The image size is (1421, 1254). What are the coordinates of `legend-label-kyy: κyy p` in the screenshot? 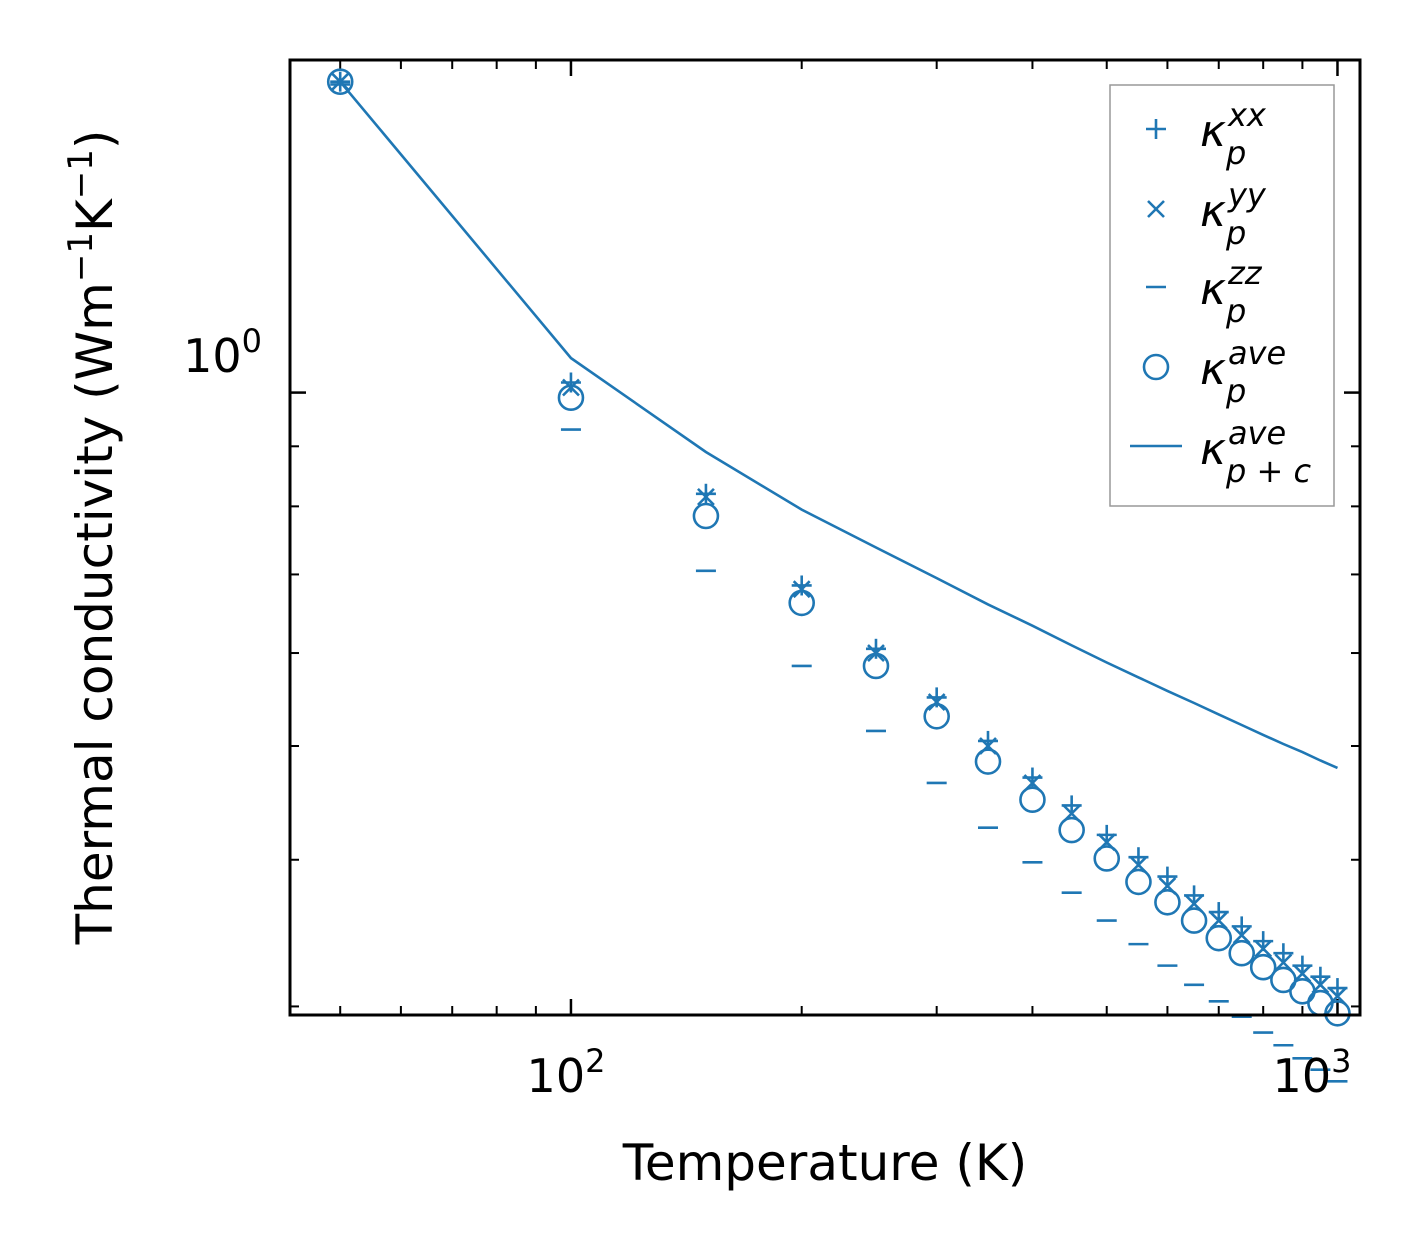 It's located at (1233, 214).